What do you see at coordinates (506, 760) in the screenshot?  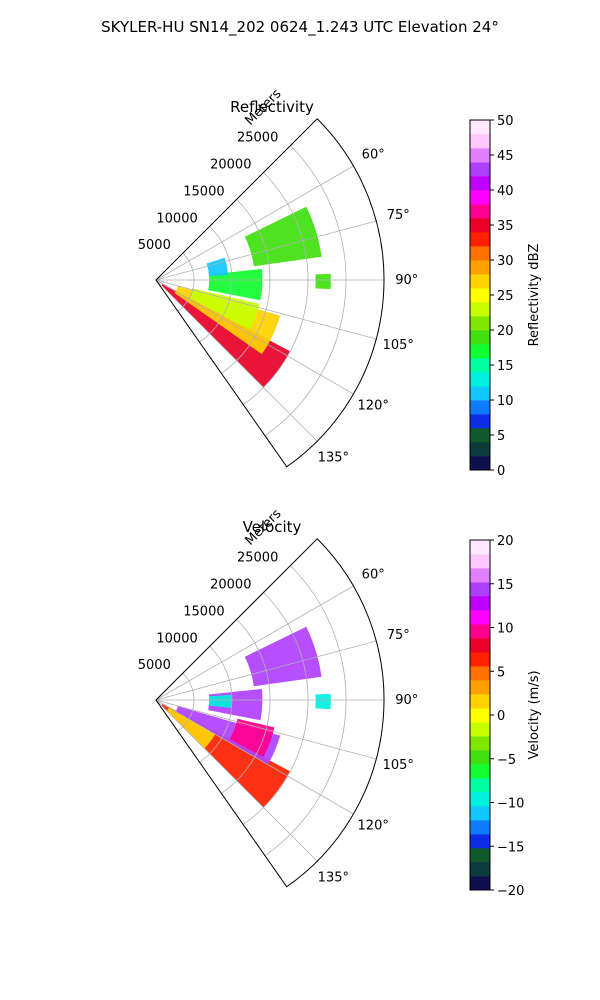 I see `colorbar-tick-label: −5` at bounding box center [506, 760].